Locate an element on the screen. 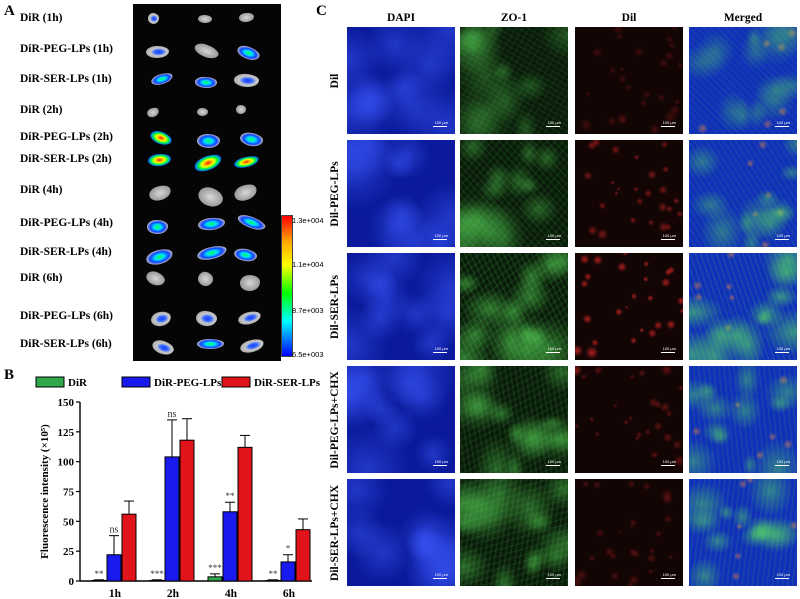 The width and height of the screenshot is (800, 599). legend-label: DiR is located at coordinates (78, 383).